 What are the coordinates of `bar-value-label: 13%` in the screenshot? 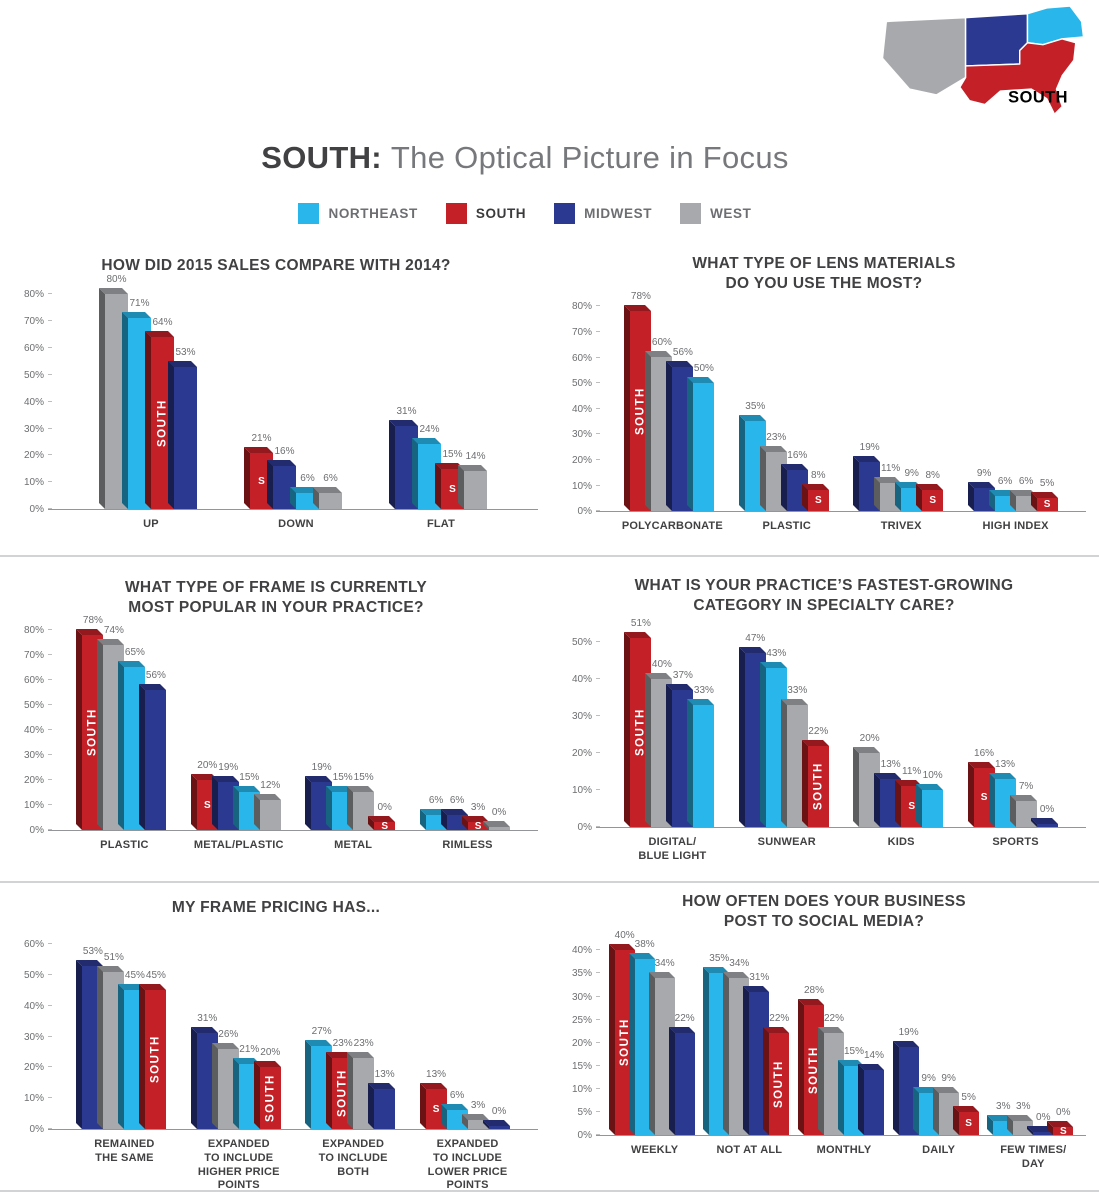 It's located at (1005, 765).